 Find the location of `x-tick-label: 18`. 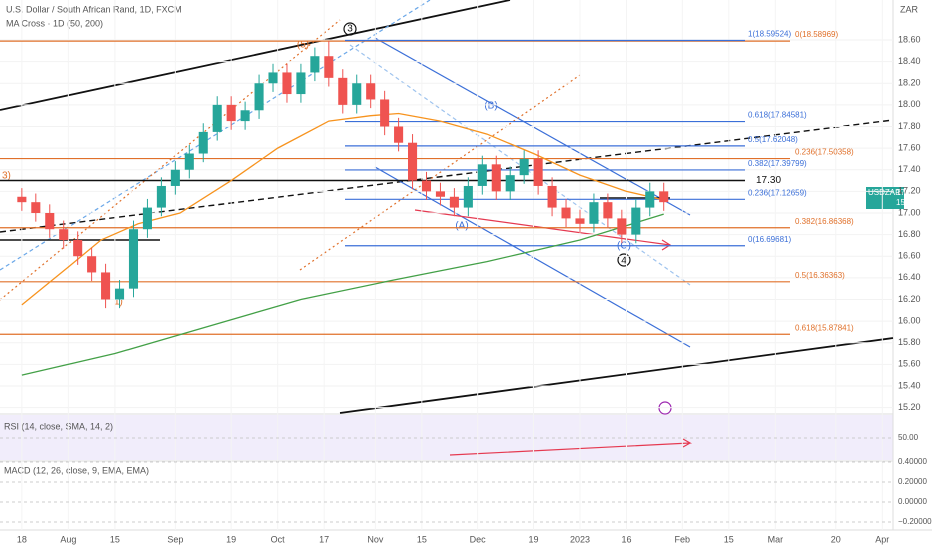

x-tick-label: 18 is located at coordinates (22, 539).